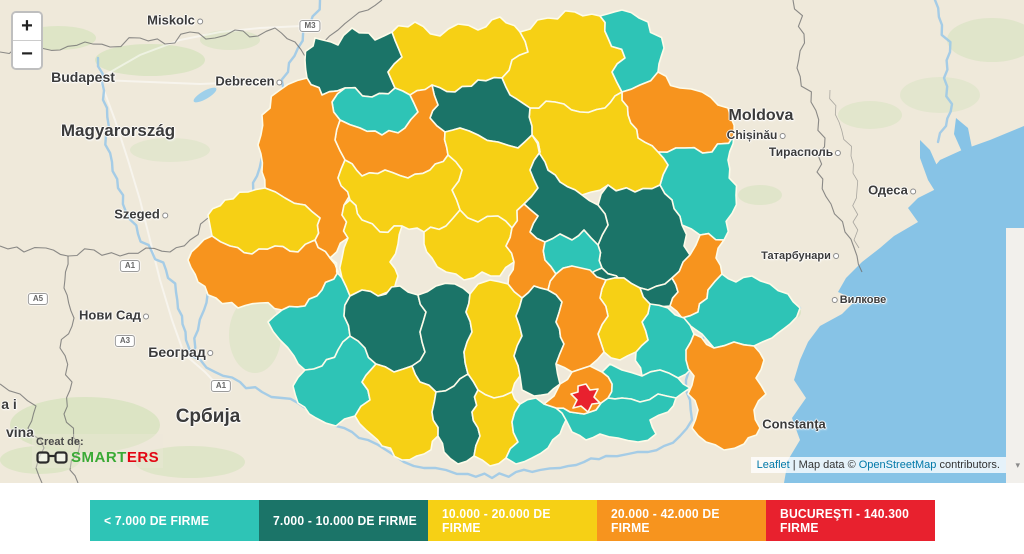 The height and width of the screenshot is (554, 1024). I want to click on legend-item-yl: 10.000 - 20.000 DE FIRME, so click(512, 520).